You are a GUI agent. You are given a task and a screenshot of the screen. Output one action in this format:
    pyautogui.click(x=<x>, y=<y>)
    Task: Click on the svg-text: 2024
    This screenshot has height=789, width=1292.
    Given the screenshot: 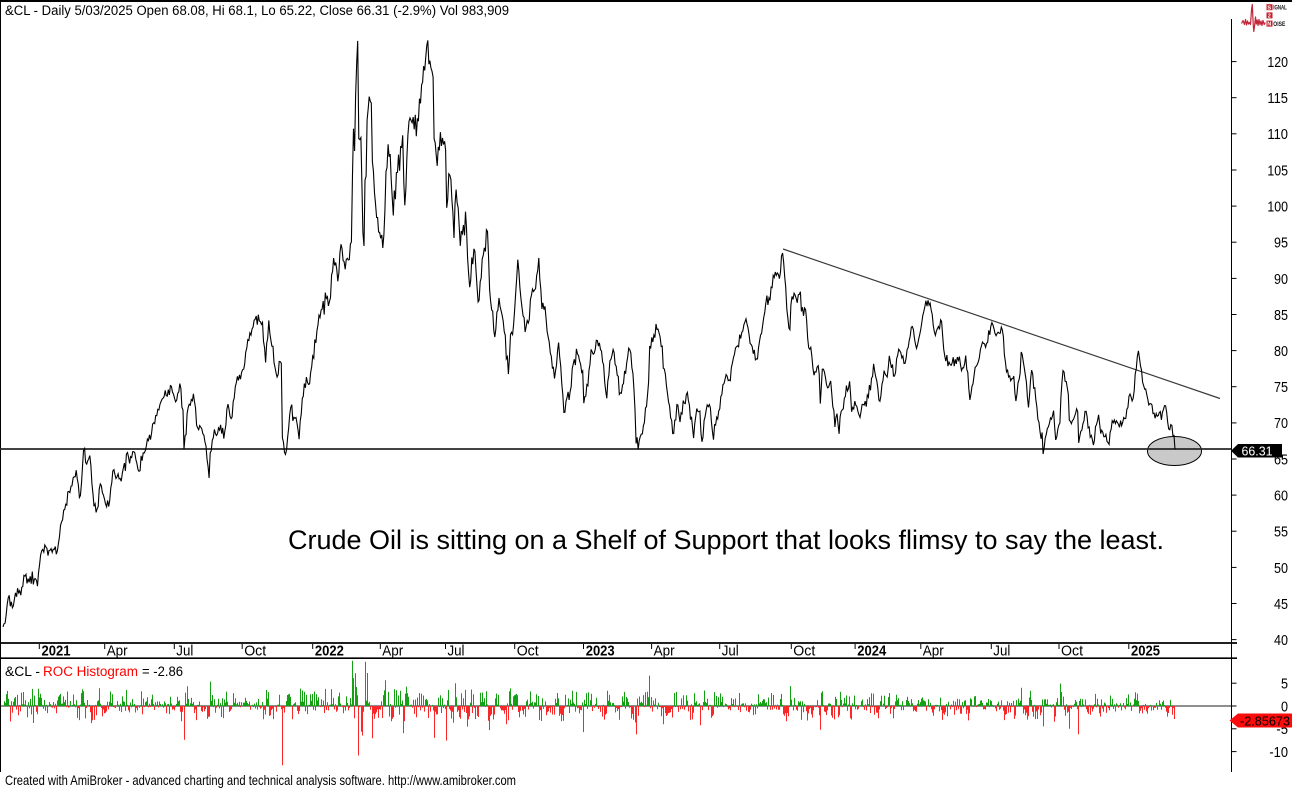 What is the action you would take?
    pyautogui.click(x=872, y=651)
    